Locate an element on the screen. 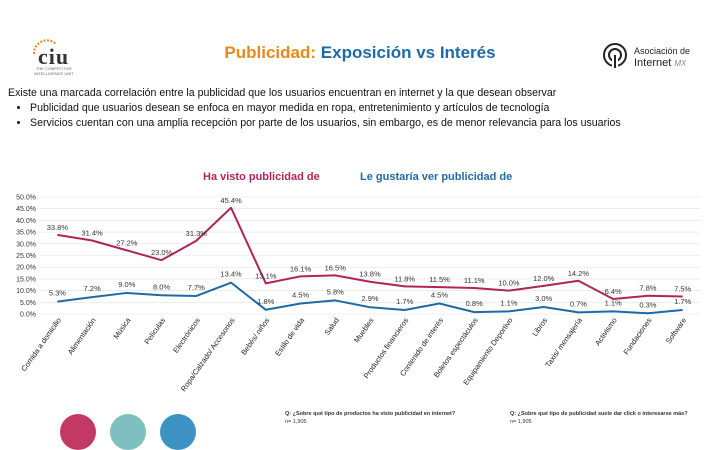 The width and height of the screenshot is (720, 450). data-label-seen: 45.4% is located at coordinates (231, 200).